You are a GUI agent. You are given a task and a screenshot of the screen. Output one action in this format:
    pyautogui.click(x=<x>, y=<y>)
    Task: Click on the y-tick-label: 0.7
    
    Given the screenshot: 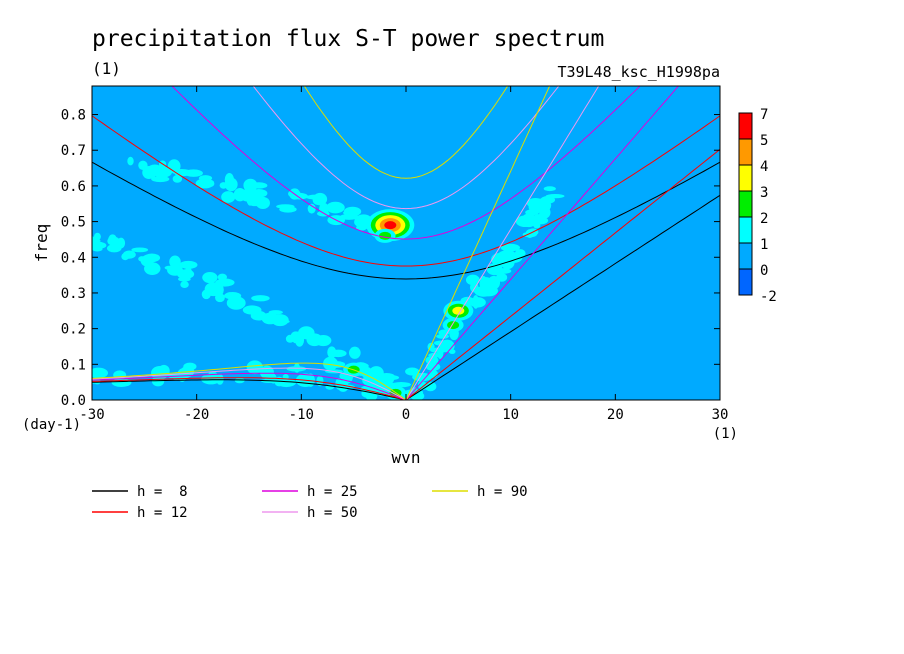 What is the action you would take?
    pyautogui.click(x=73, y=151)
    